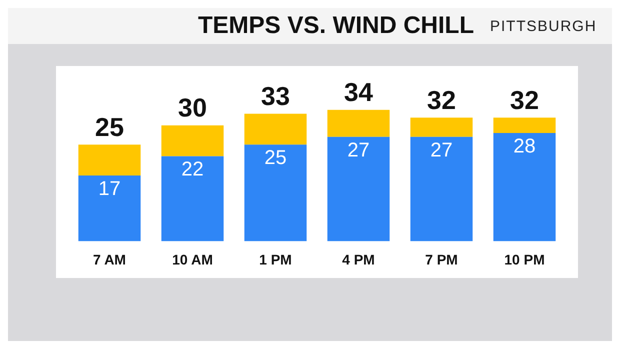 This screenshot has width=620, height=349. I want to click on chart-subtitle: PITTSBURGH, so click(543, 26).